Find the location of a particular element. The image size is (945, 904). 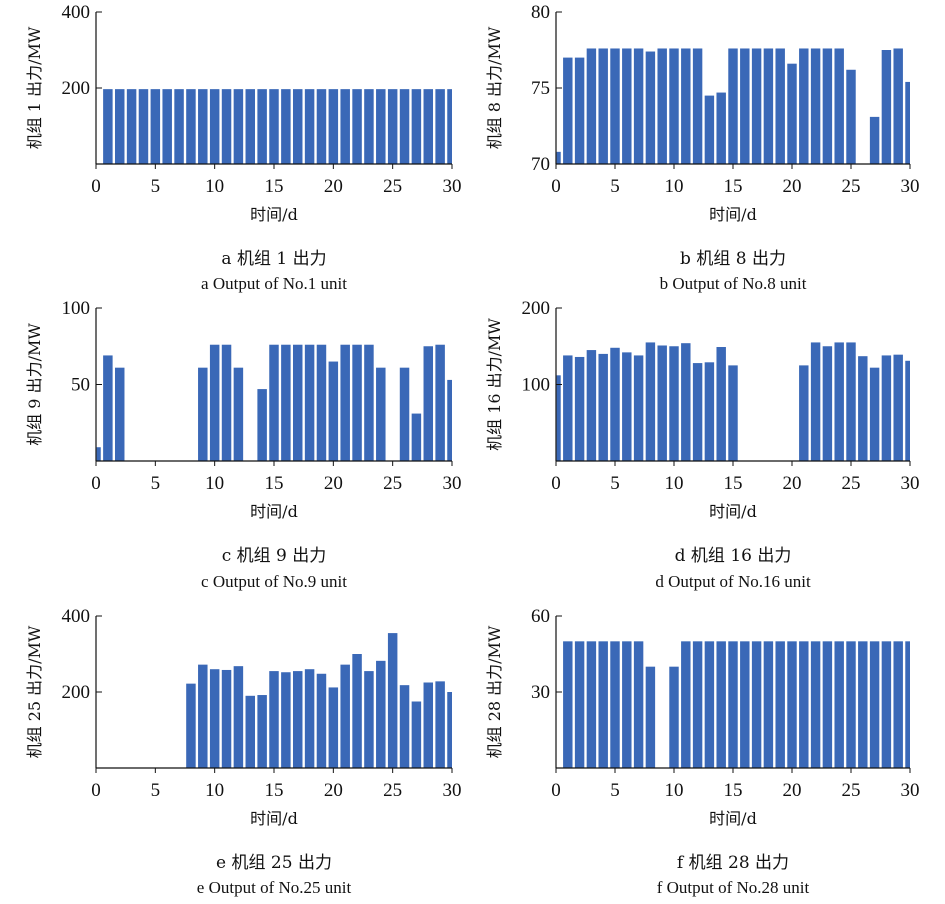

x-tick-label-c-30: 30 is located at coordinates (452, 483).